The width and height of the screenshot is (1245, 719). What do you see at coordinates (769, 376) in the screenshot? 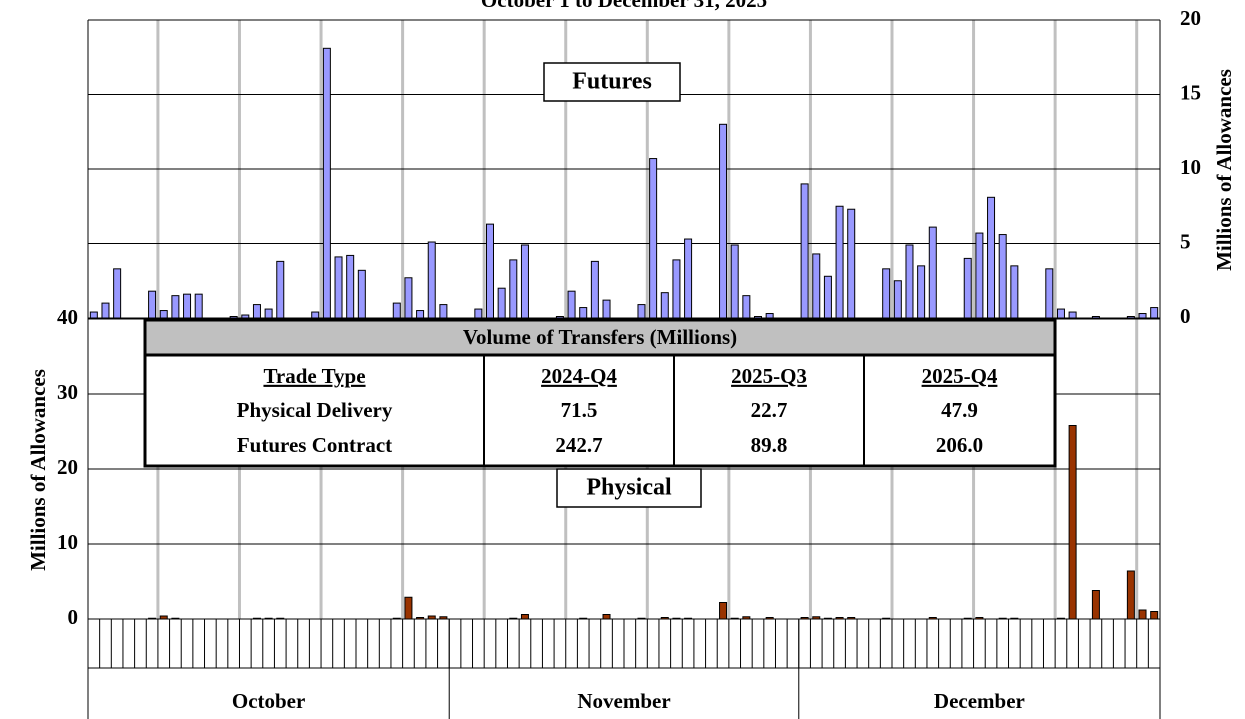
I see `table-column-header: 2025-Q3` at bounding box center [769, 376].